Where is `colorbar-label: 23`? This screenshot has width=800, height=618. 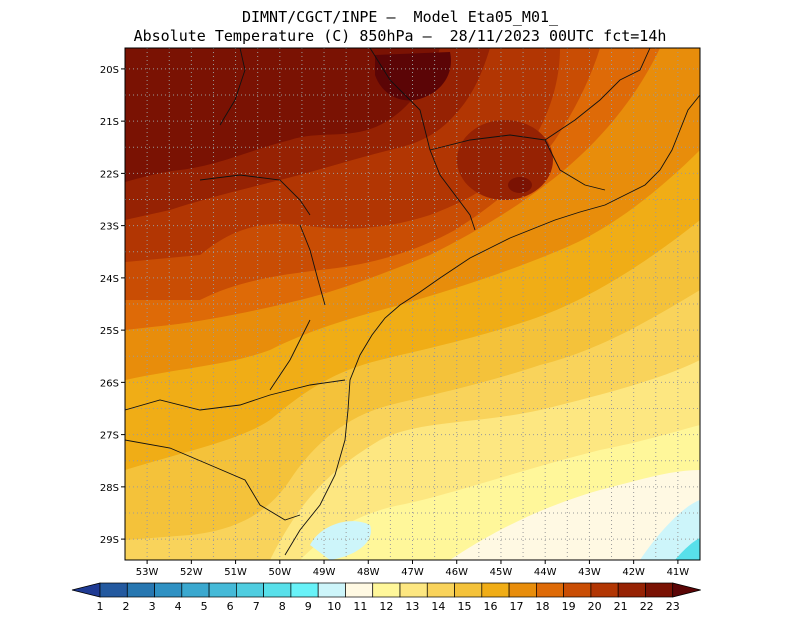
colorbar-label: 23 is located at coordinates (673, 606).